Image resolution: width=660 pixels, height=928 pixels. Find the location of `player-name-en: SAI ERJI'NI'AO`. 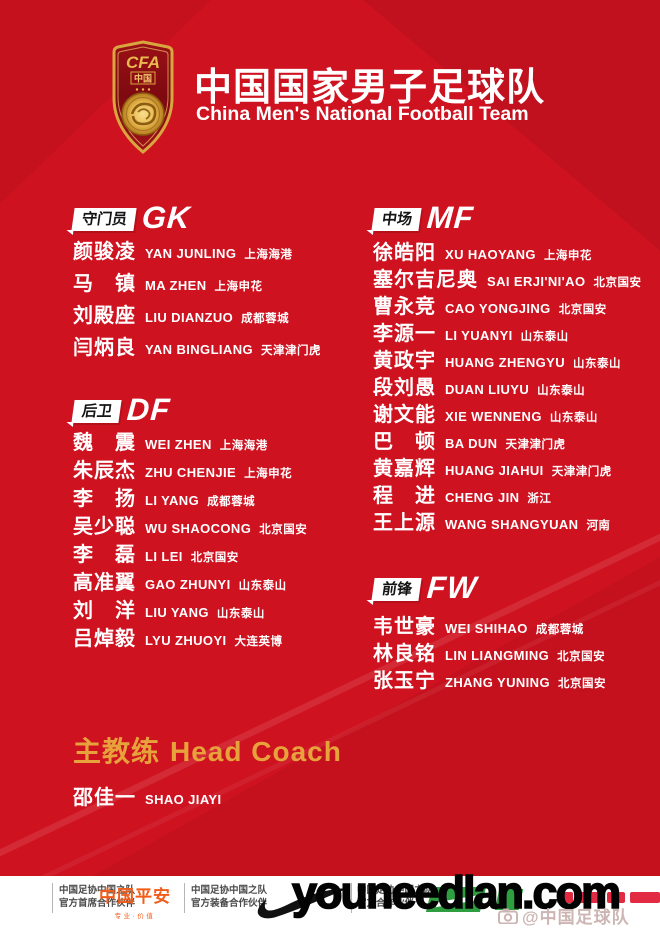

player-name-en: SAI ERJI'NI'AO is located at coordinates (536, 281).